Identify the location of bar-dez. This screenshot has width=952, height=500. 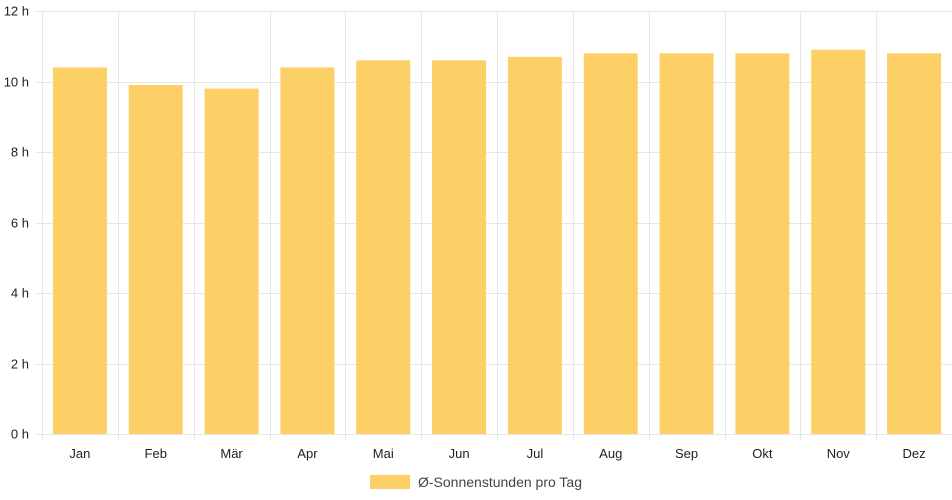
(914, 244).